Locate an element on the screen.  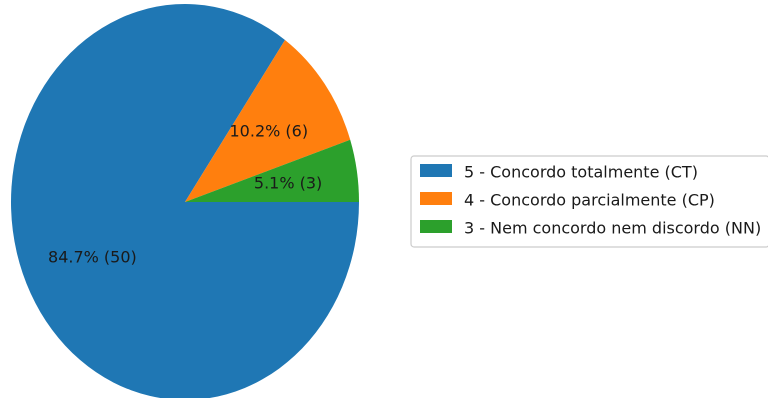
legend-label-2: 4 - Concordo parcialmente (CP) is located at coordinates (589, 200).